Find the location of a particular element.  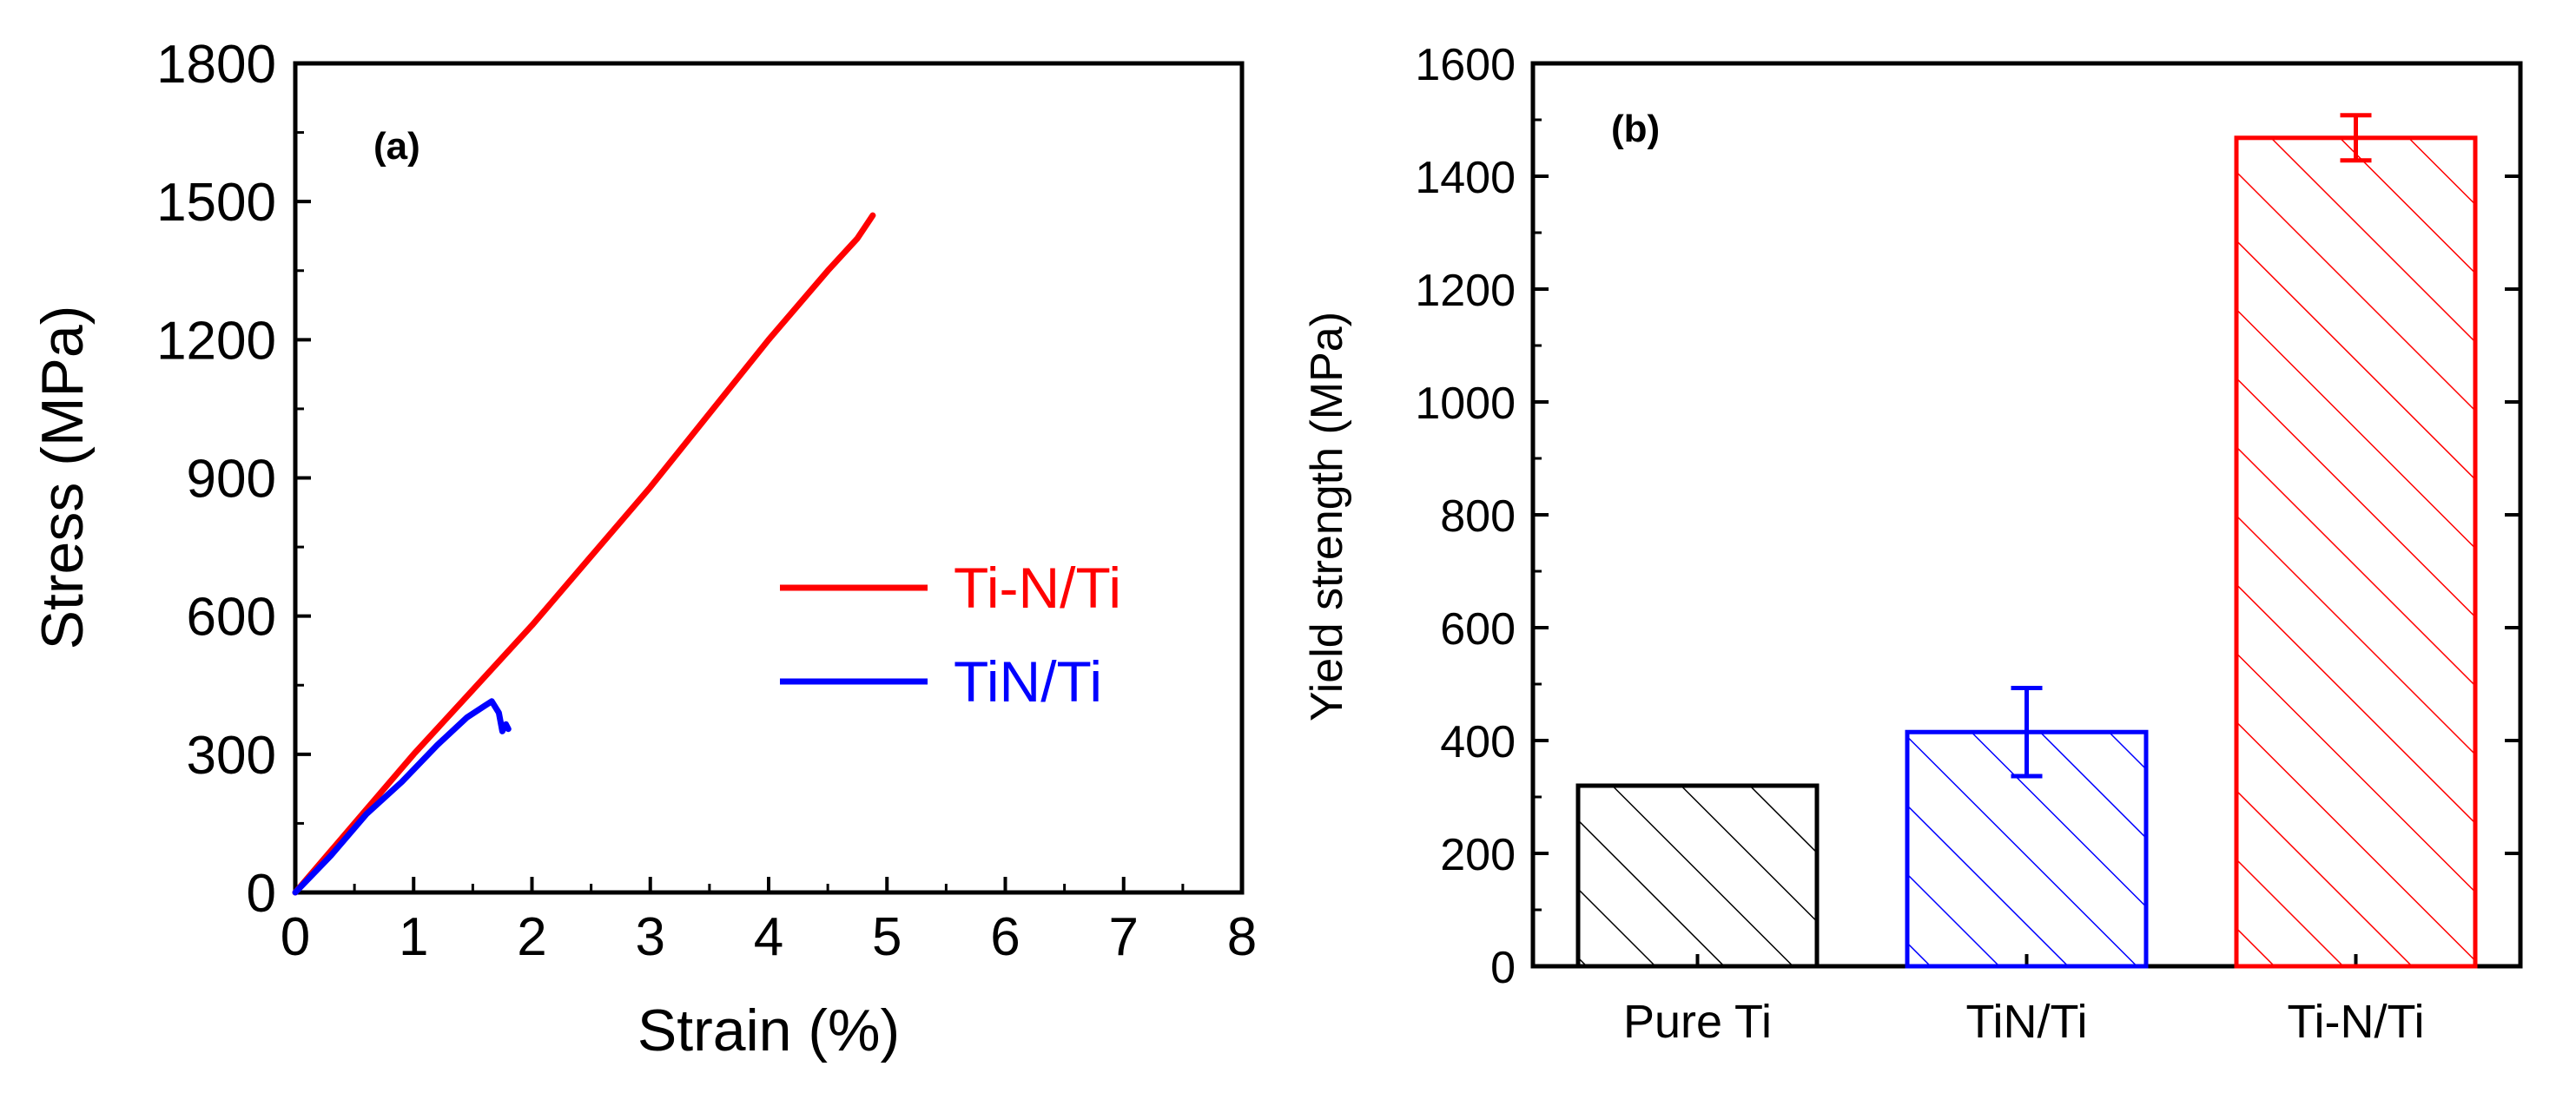

y-tick-label: 400 is located at coordinates (1478, 742).